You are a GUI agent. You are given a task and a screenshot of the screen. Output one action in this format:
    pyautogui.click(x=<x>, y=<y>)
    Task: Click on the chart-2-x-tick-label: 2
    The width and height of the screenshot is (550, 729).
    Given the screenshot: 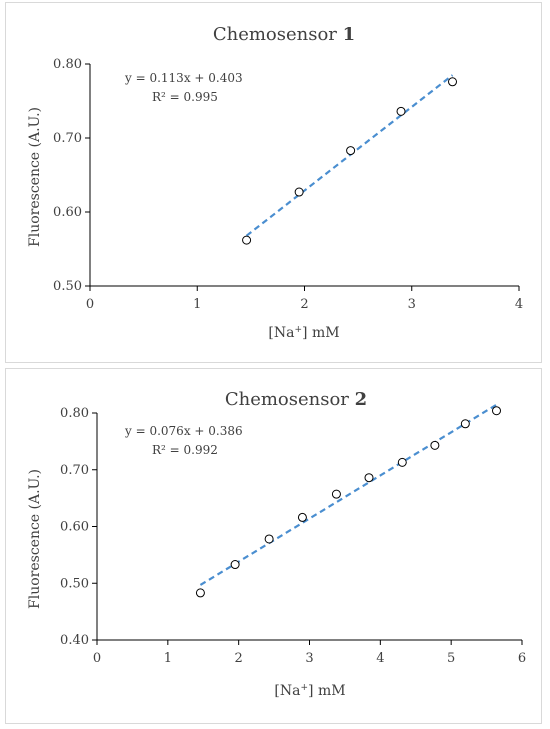 What is the action you would take?
    pyautogui.click(x=239, y=658)
    